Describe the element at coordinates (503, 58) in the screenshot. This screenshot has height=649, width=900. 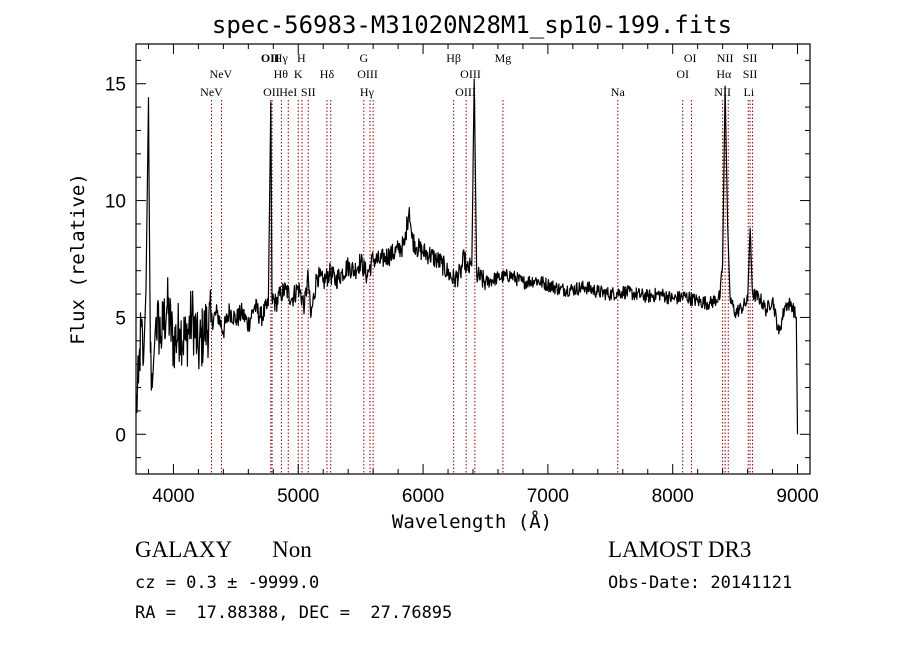
I see `line-marker-label: Mg` at that location.